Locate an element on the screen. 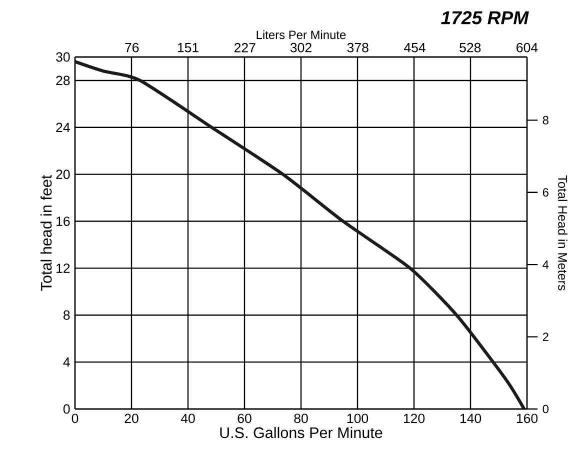 The image size is (579, 453). y-axis-title: Total head in feet is located at coordinates (46, 232).